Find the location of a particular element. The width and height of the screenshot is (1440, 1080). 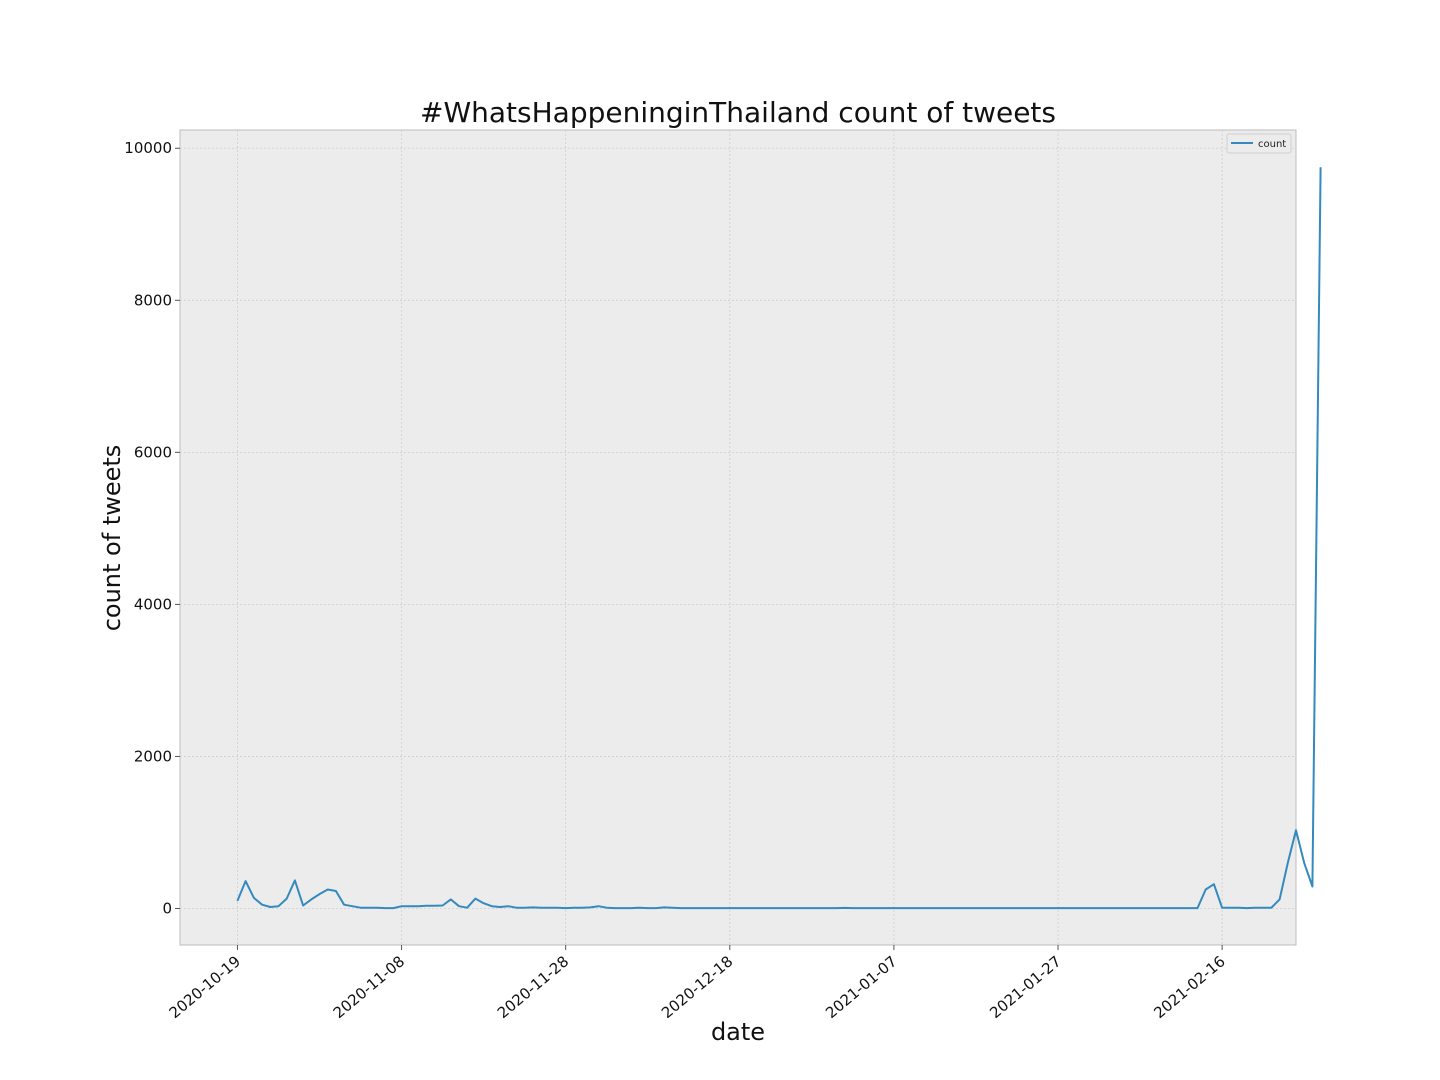

y-tick-label: 6000 is located at coordinates (153, 452).